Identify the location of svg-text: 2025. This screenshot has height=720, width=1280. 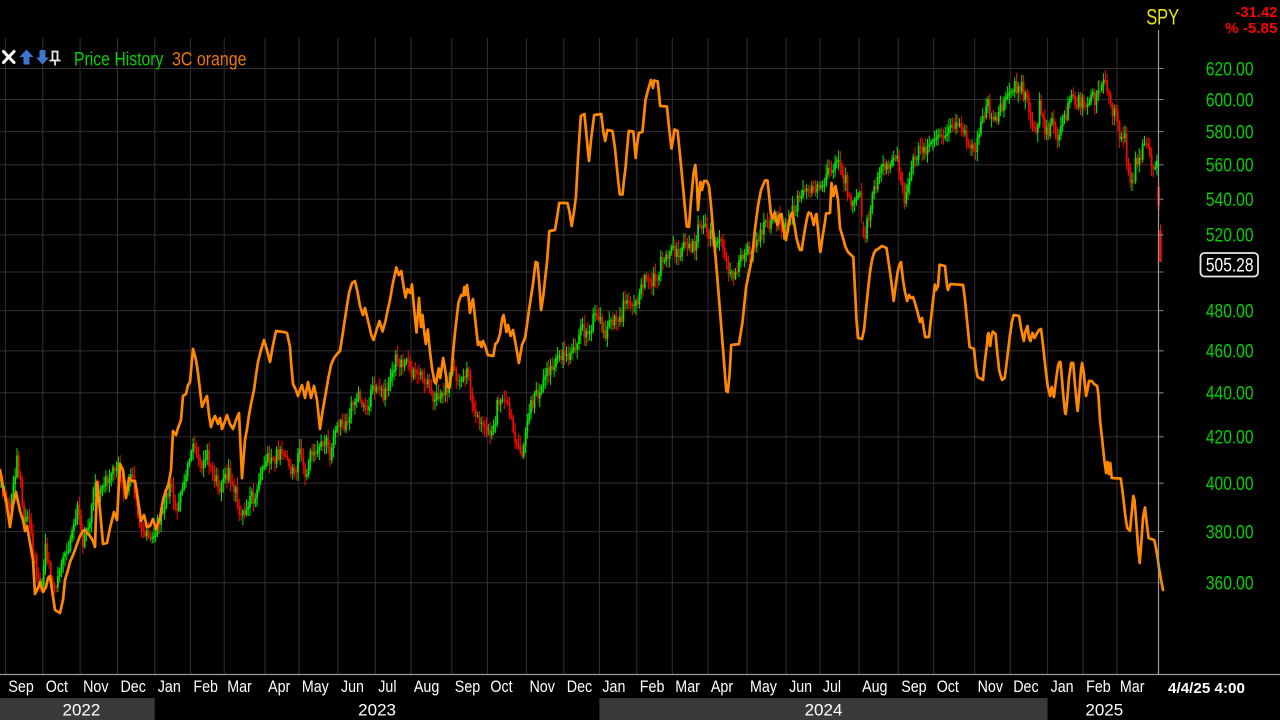
(1104, 710).